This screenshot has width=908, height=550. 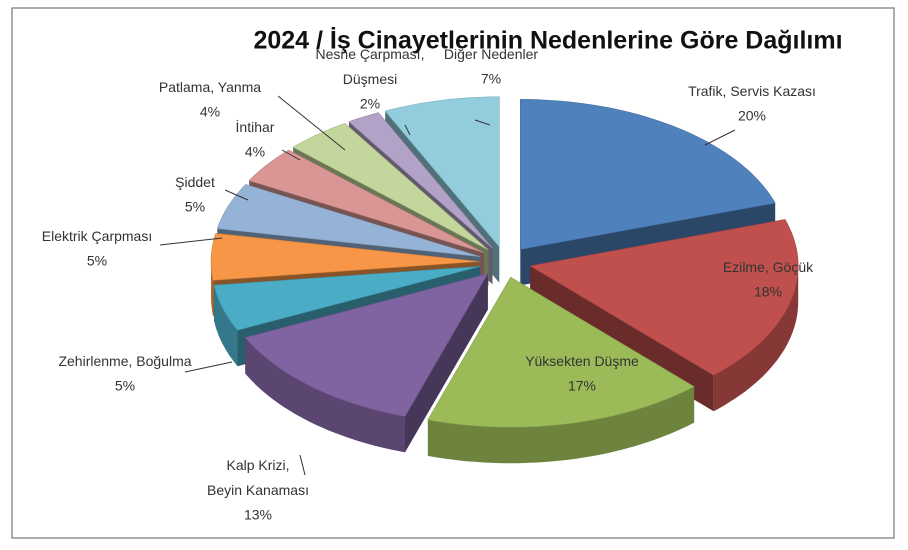 What do you see at coordinates (446, 363) in the screenshot?
I see `slice-side` at bounding box center [446, 363].